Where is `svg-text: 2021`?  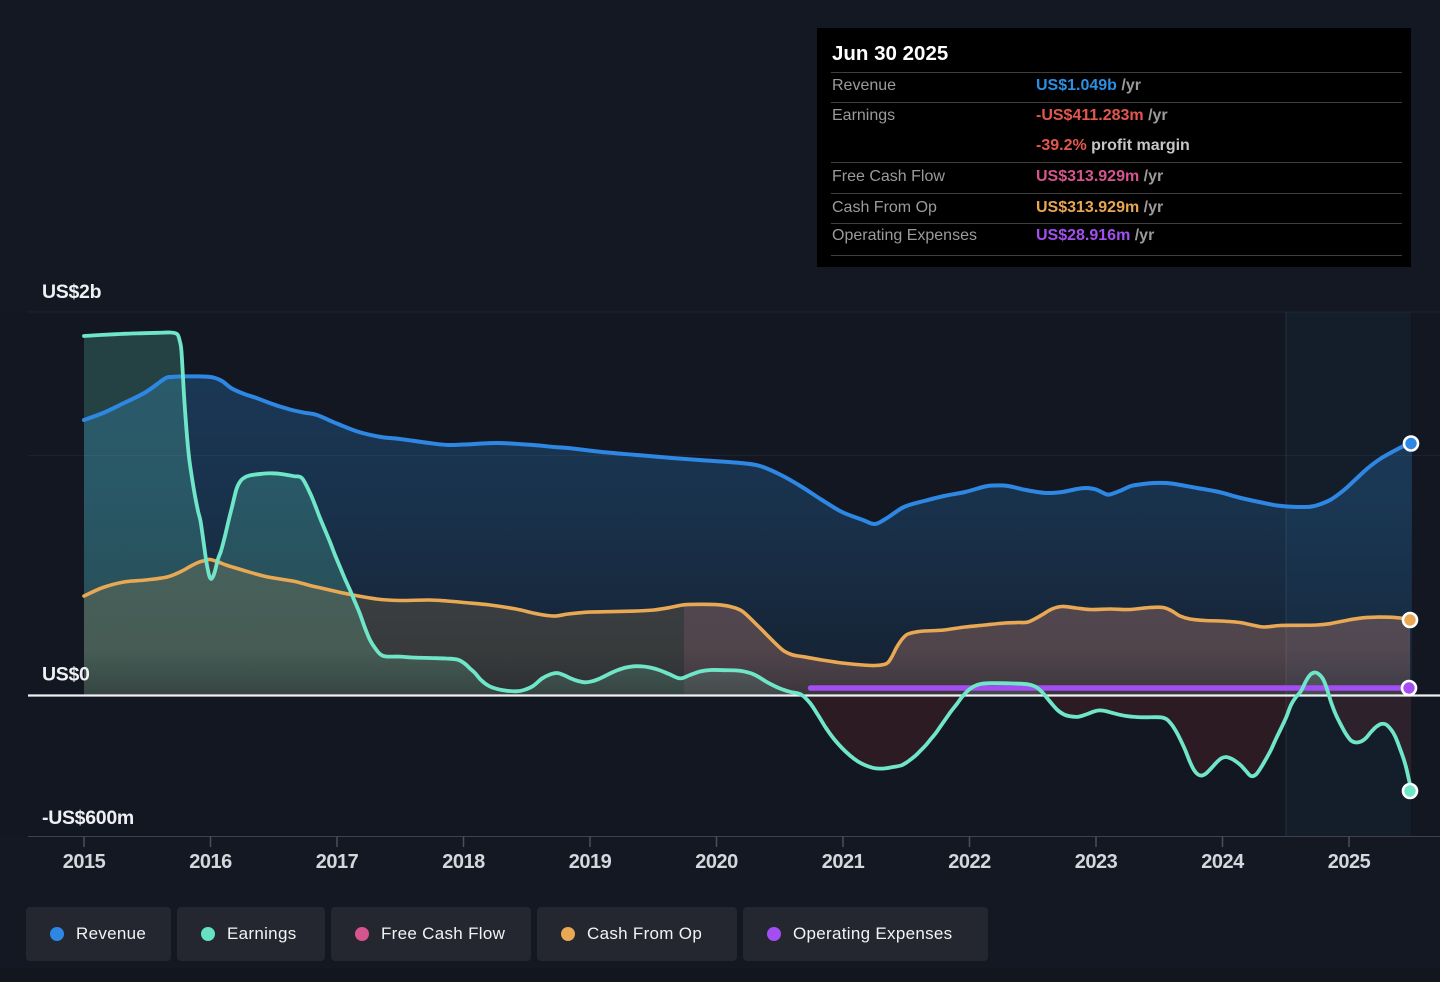 svg-text: 2021 is located at coordinates (843, 862).